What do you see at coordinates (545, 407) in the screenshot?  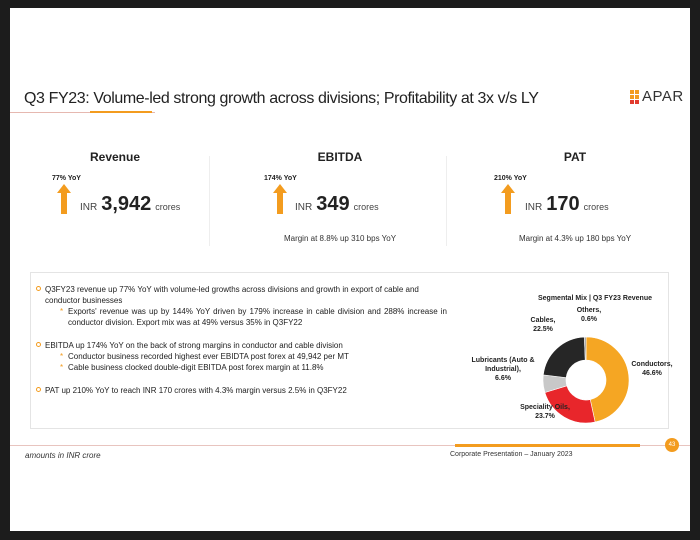 I see `label-name: Speciality Oils,` at bounding box center [545, 407].